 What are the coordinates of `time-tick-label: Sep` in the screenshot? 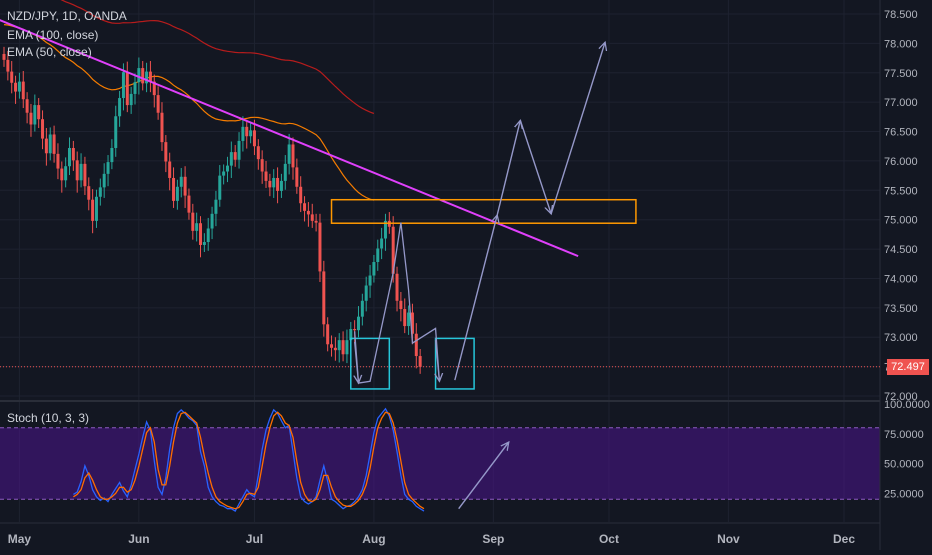 It's located at (493, 539).